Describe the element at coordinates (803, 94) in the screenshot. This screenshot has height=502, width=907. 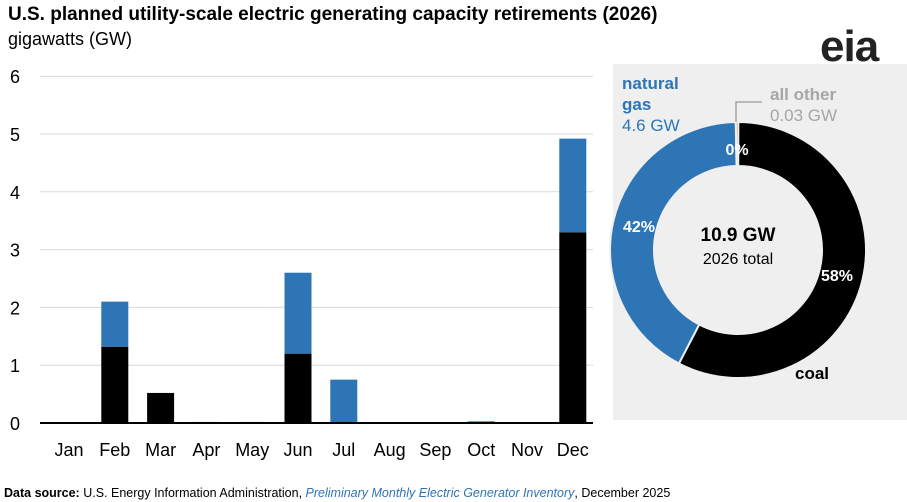
I see `legend-other-label: all other` at that location.